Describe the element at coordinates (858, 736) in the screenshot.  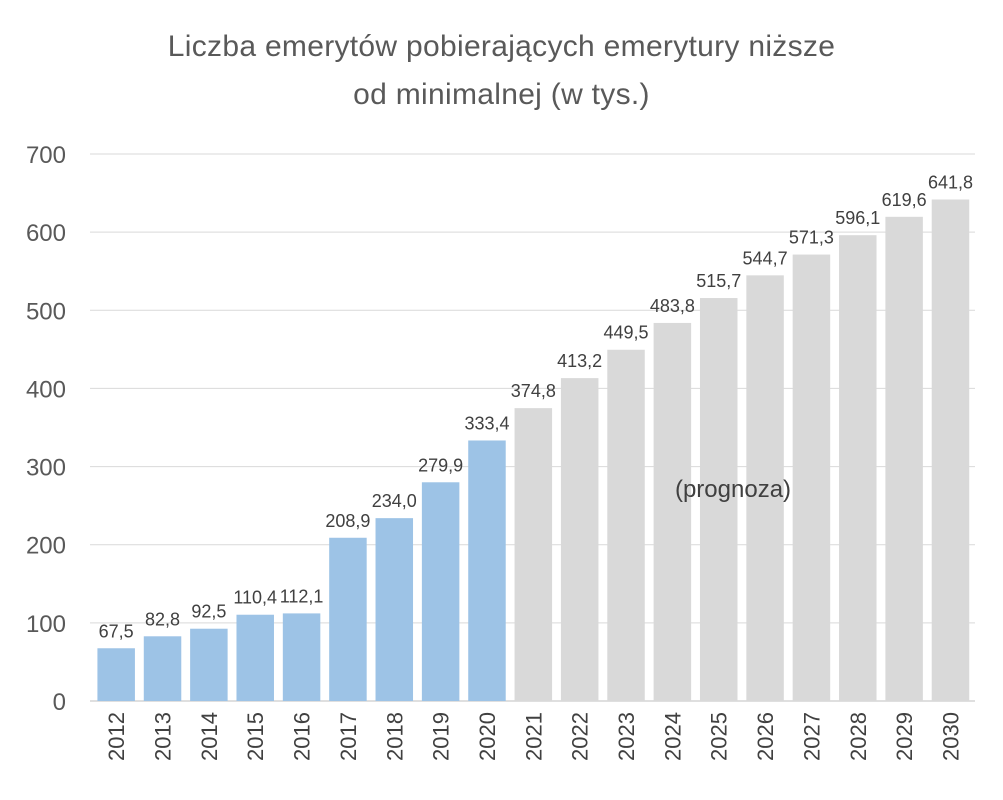
I see `x-tick-label: 2028` at that location.